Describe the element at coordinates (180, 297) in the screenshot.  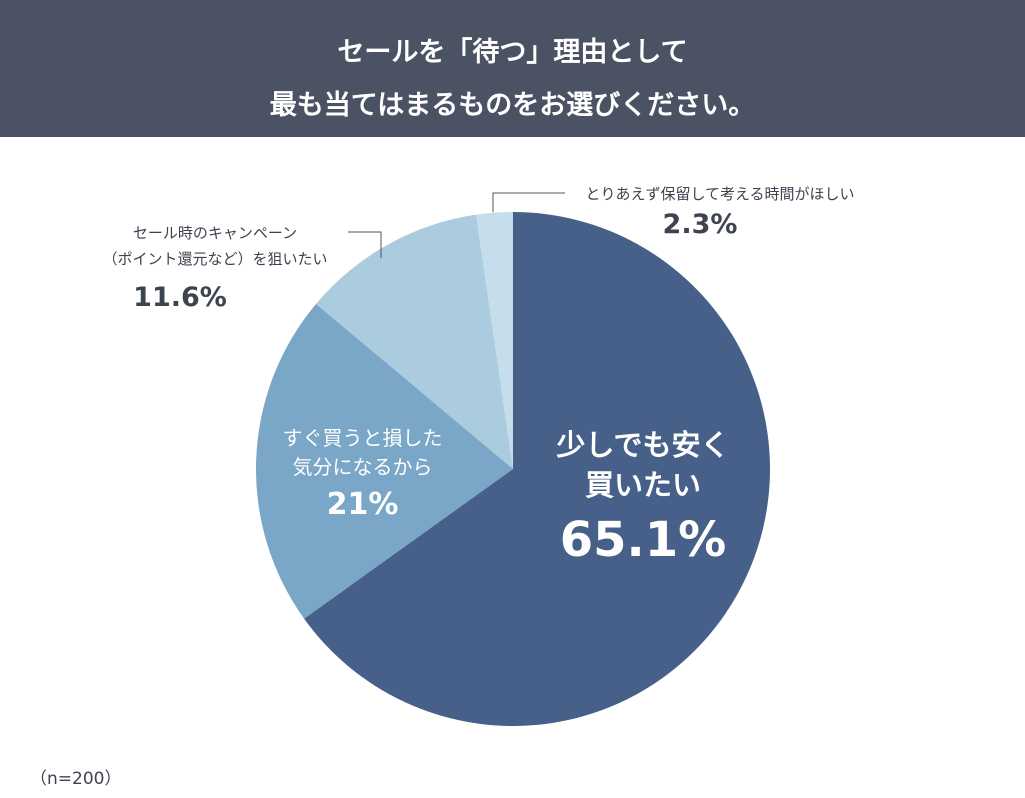
I see `slice-3-value: 11.6%` at that location.